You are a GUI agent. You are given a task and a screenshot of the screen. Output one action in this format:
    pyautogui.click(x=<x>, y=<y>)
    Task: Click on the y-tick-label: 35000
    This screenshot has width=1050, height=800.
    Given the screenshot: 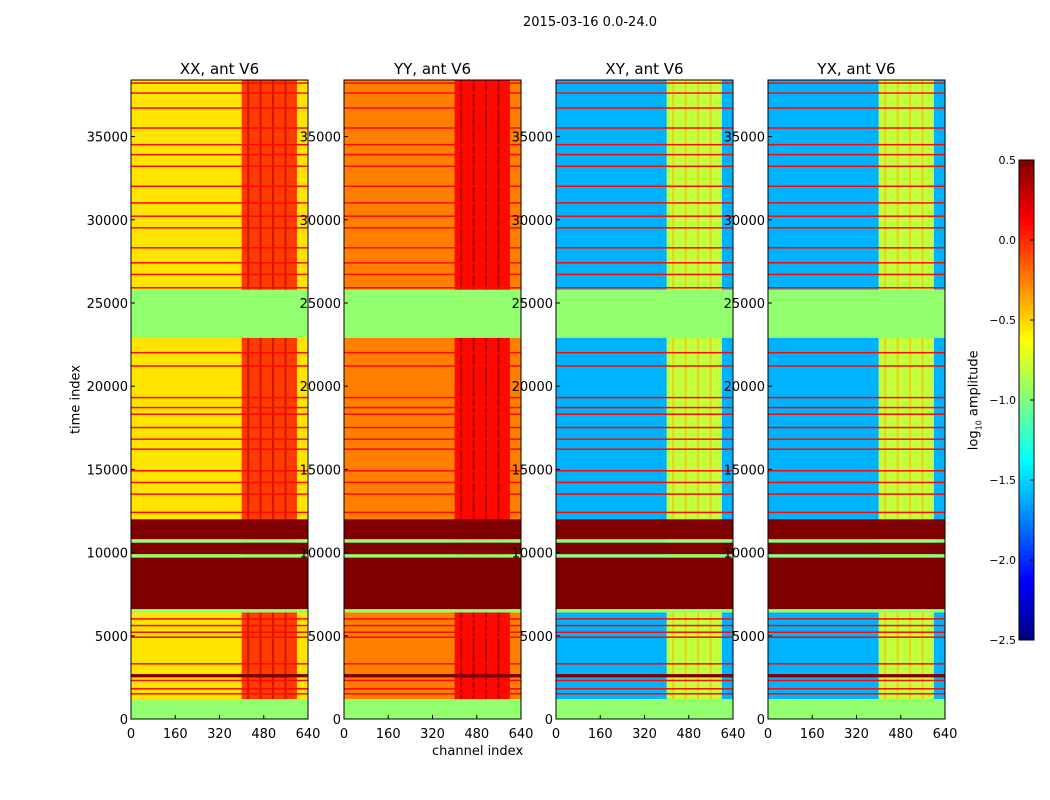 What is the action you would take?
    pyautogui.click(x=320, y=138)
    